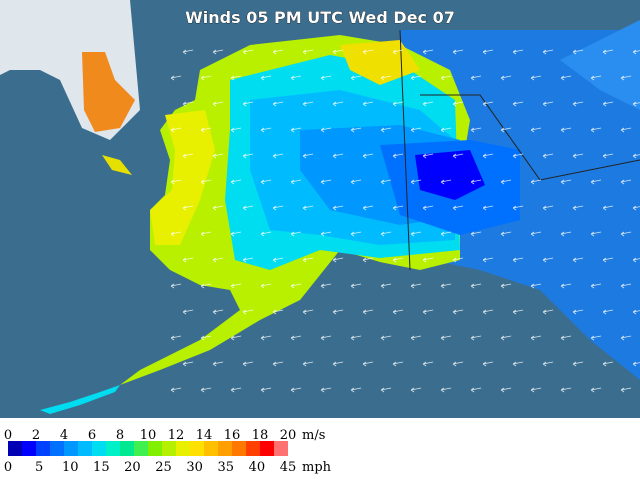 The width and height of the screenshot is (640, 480). What do you see at coordinates (320, 17) in the screenshot?
I see `map-title: Winds 05 PM UTC Wed Dec 07` at bounding box center [320, 17].